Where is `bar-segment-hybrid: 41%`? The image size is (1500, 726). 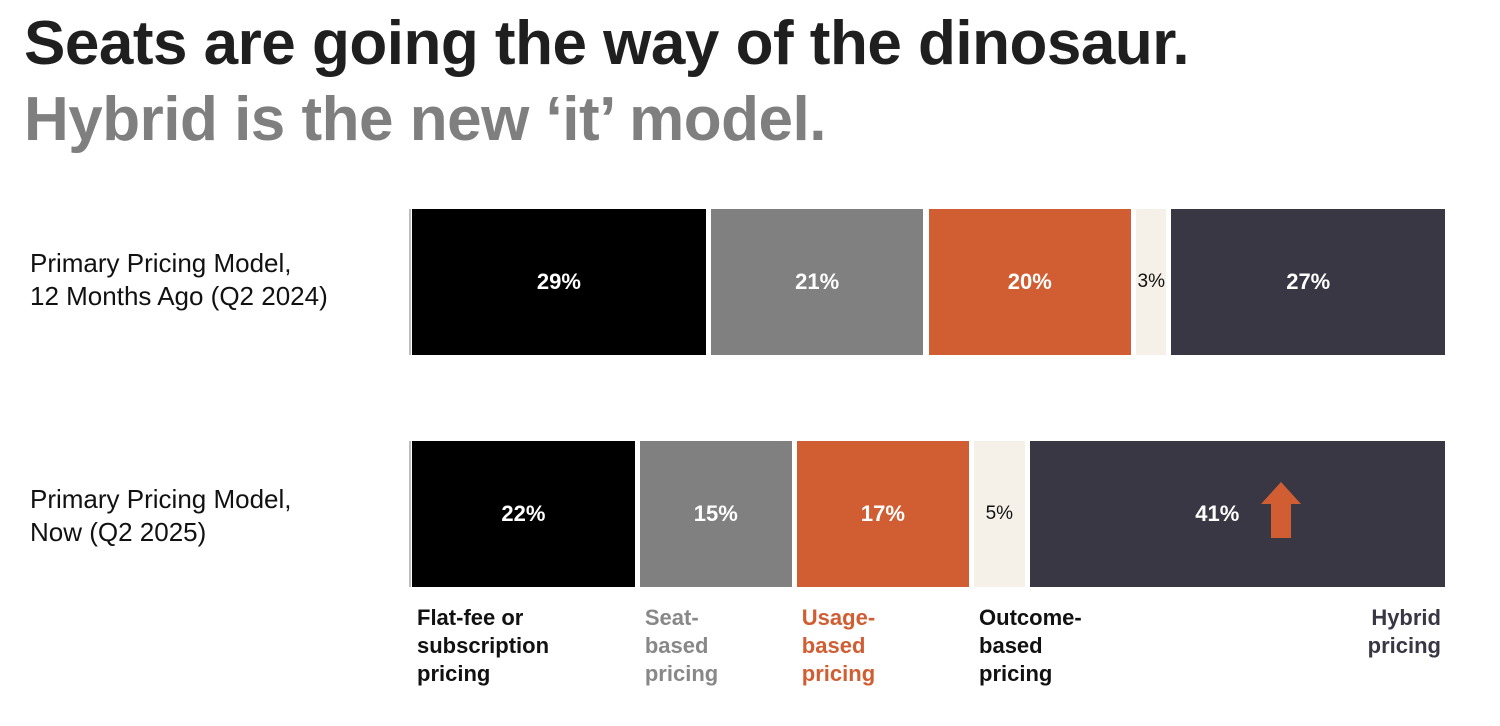 bar-segment-hybrid: 41% is located at coordinates (1237, 514).